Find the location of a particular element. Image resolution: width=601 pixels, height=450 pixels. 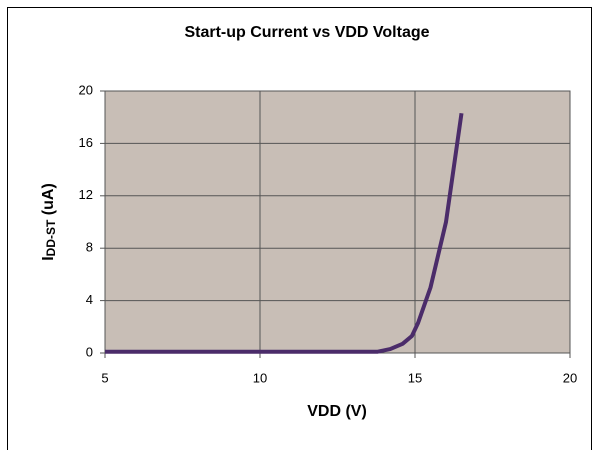

y-tick-label: 0 is located at coordinates (89, 351).